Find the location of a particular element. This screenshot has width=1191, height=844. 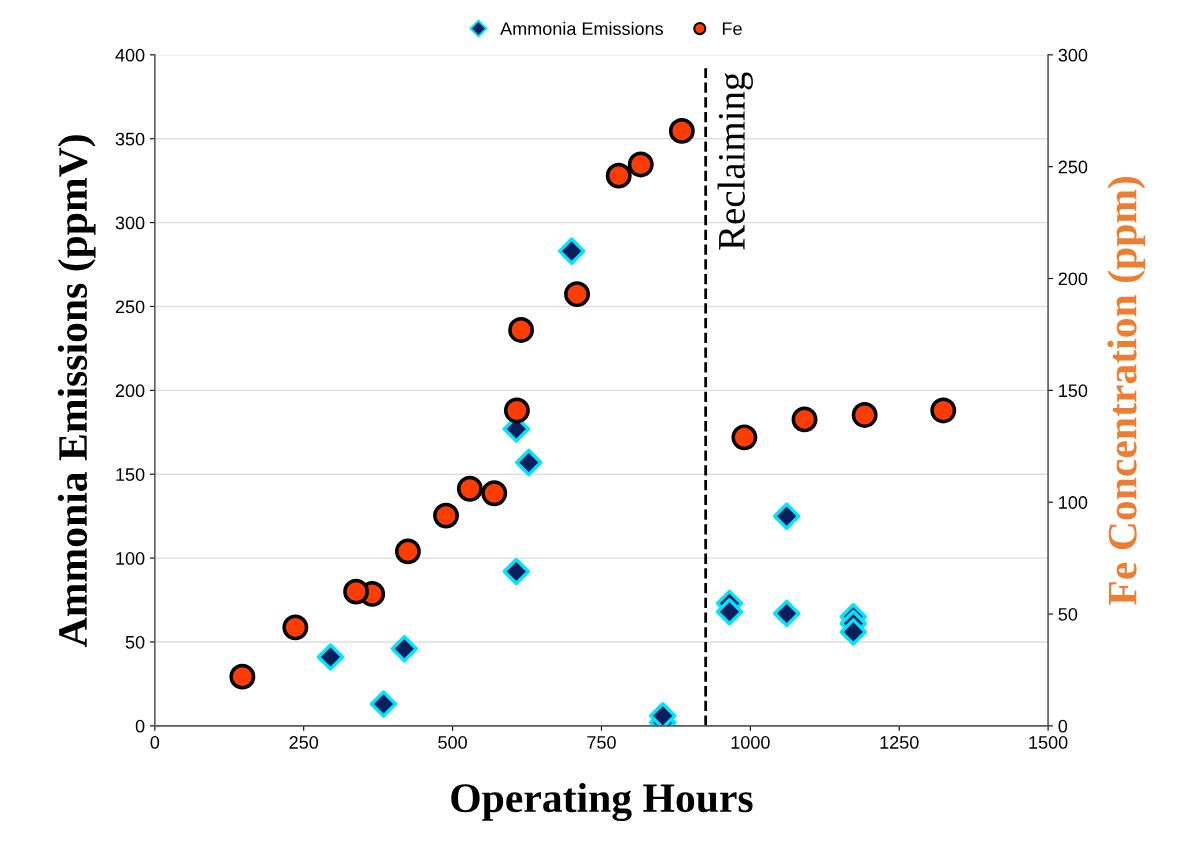

y-tick-label: 350 is located at coordinates (130, 139).